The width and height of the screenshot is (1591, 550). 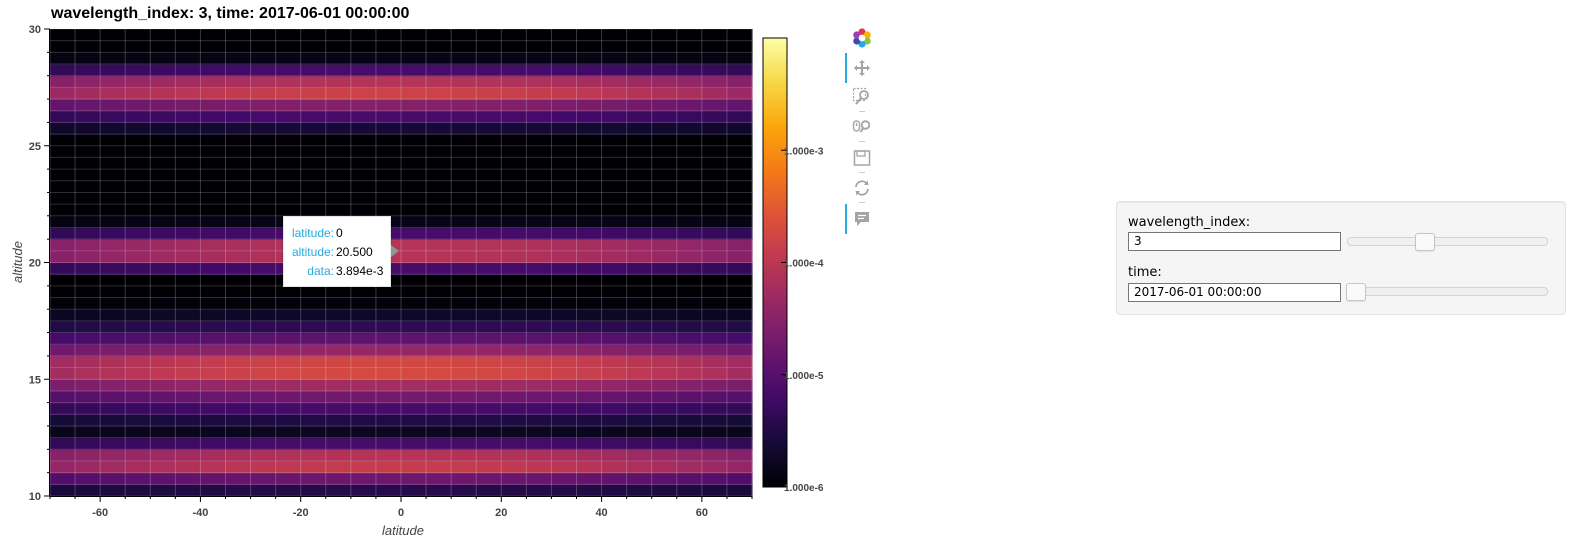 I want to click on time-slider, so click(x=1447, y=292).